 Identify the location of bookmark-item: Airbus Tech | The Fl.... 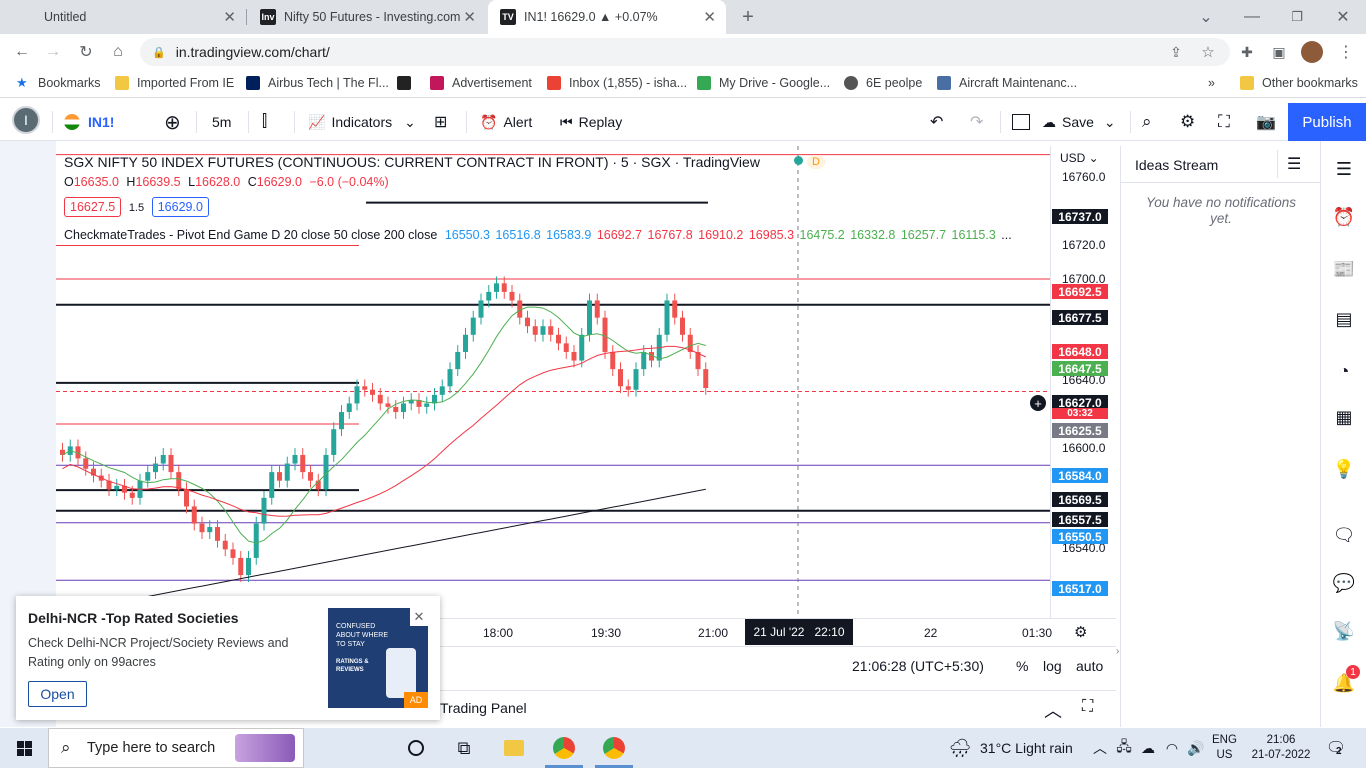
(317, 83).